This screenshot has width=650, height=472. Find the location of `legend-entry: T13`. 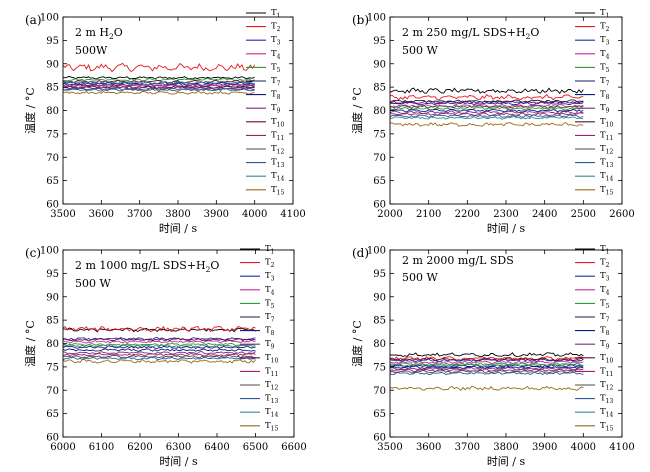

legend-entry: T13 is located at coordinates (277, 164).